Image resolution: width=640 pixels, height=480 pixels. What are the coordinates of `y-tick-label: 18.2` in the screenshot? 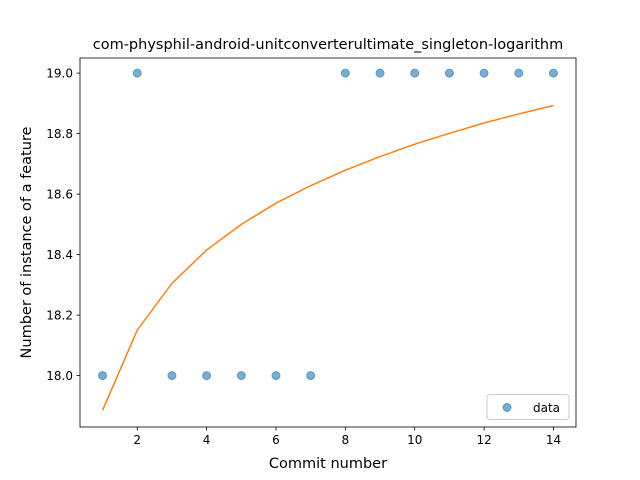 It's located at (59, 315).